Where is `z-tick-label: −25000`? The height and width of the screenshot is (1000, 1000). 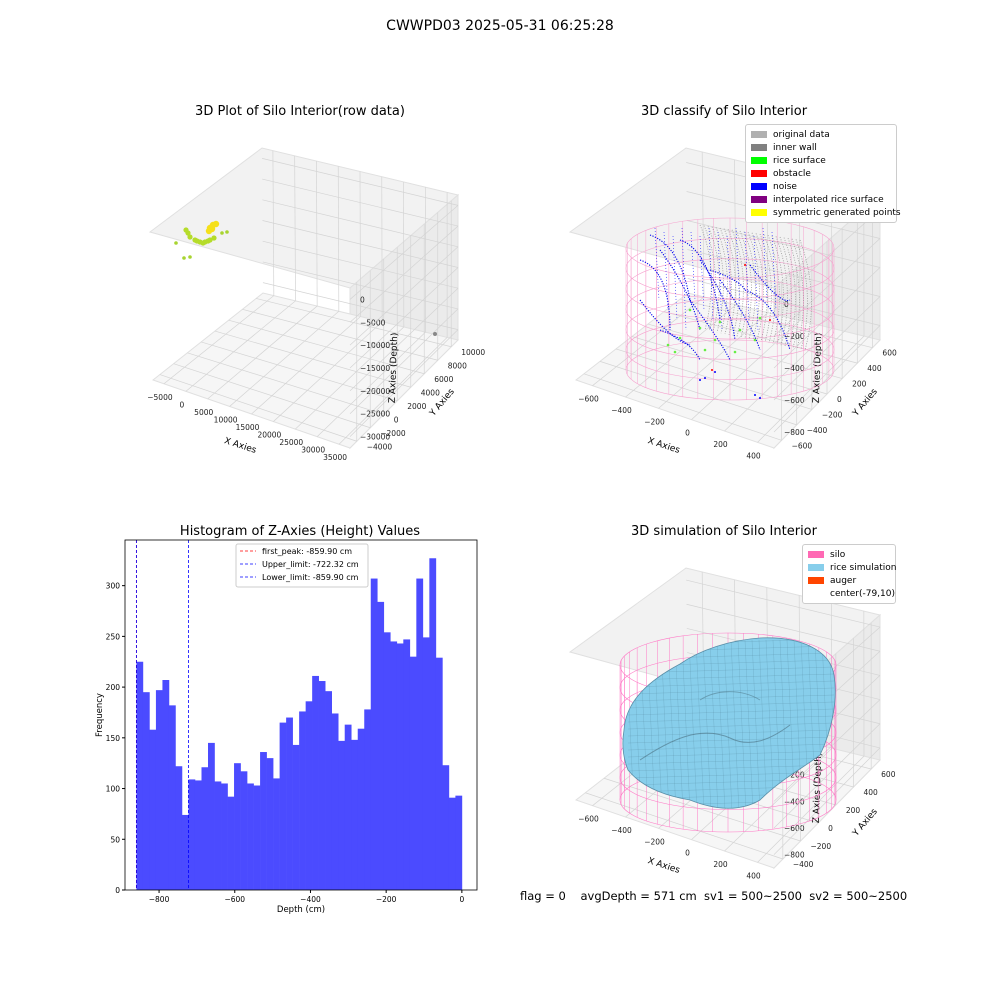
z-tick-label: −25000 is located at coordinates (375, 414).